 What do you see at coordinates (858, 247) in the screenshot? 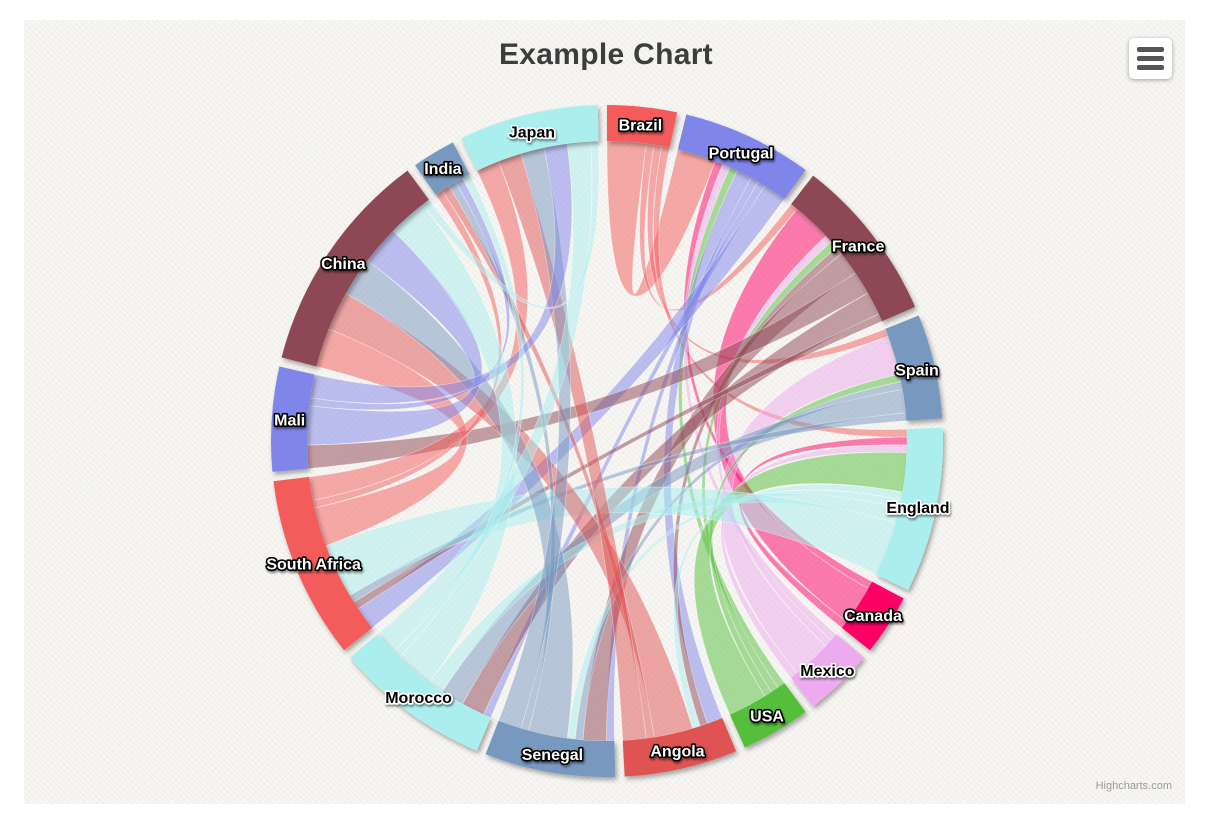
I see `node-label-France: France` at bounding box center [858, 247].